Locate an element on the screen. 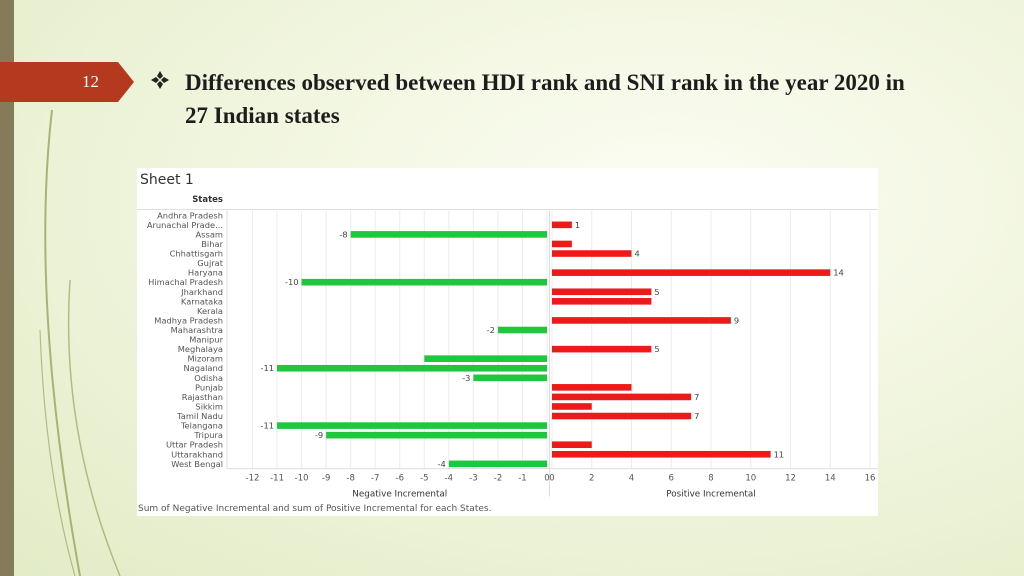  category-label: Bihar is located at coordinates (212, 244).